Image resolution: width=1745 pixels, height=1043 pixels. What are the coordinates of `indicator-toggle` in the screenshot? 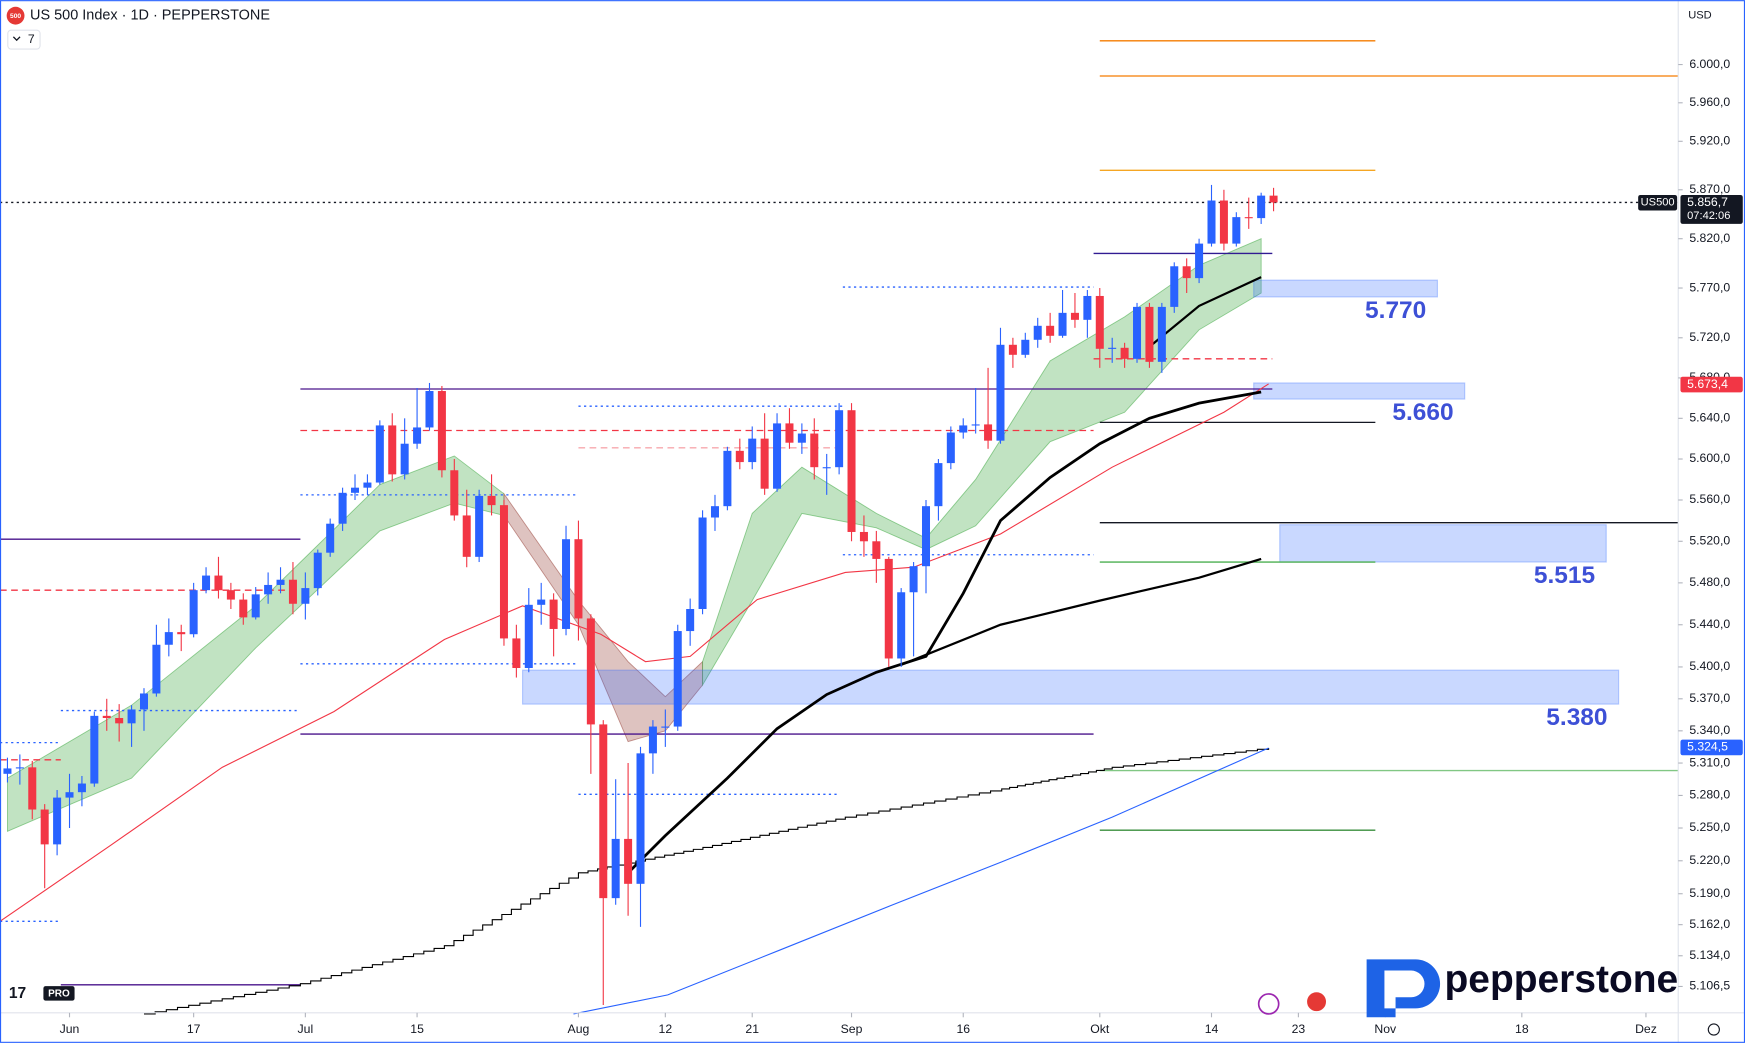 It's located at (24, 39).